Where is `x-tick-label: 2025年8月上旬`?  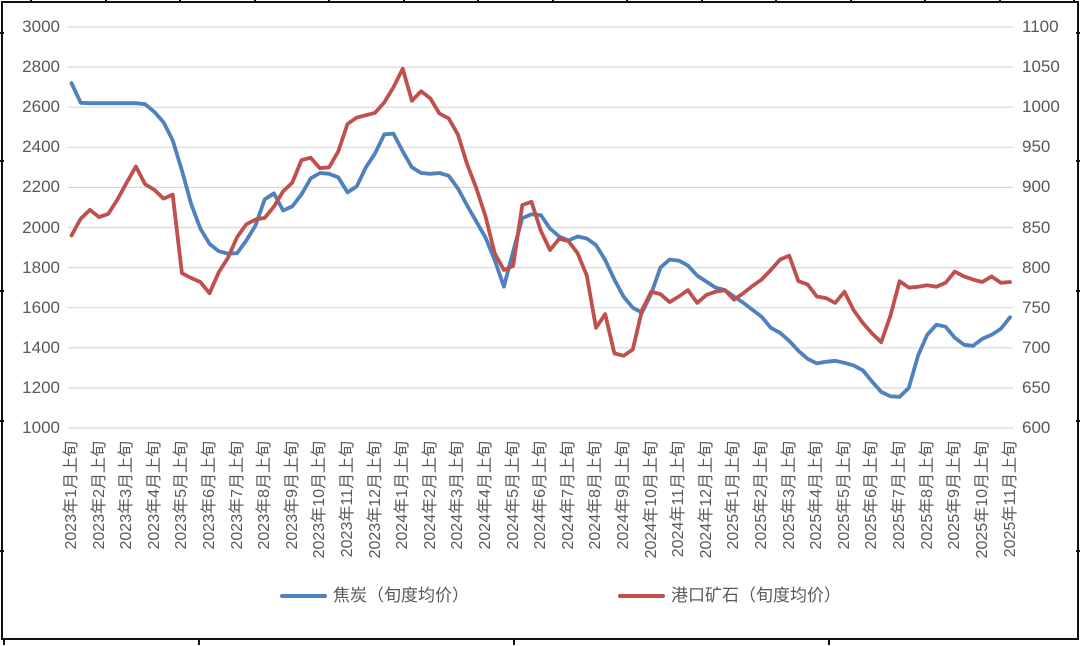
x-tick-label: 2025年8月上旬 is located at coordinates (927, 495).